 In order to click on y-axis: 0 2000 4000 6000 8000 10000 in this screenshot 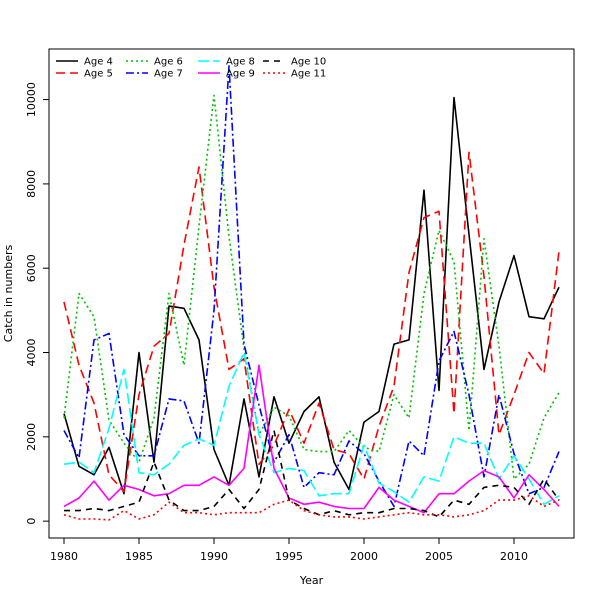, I will do `click(37, 303)`.